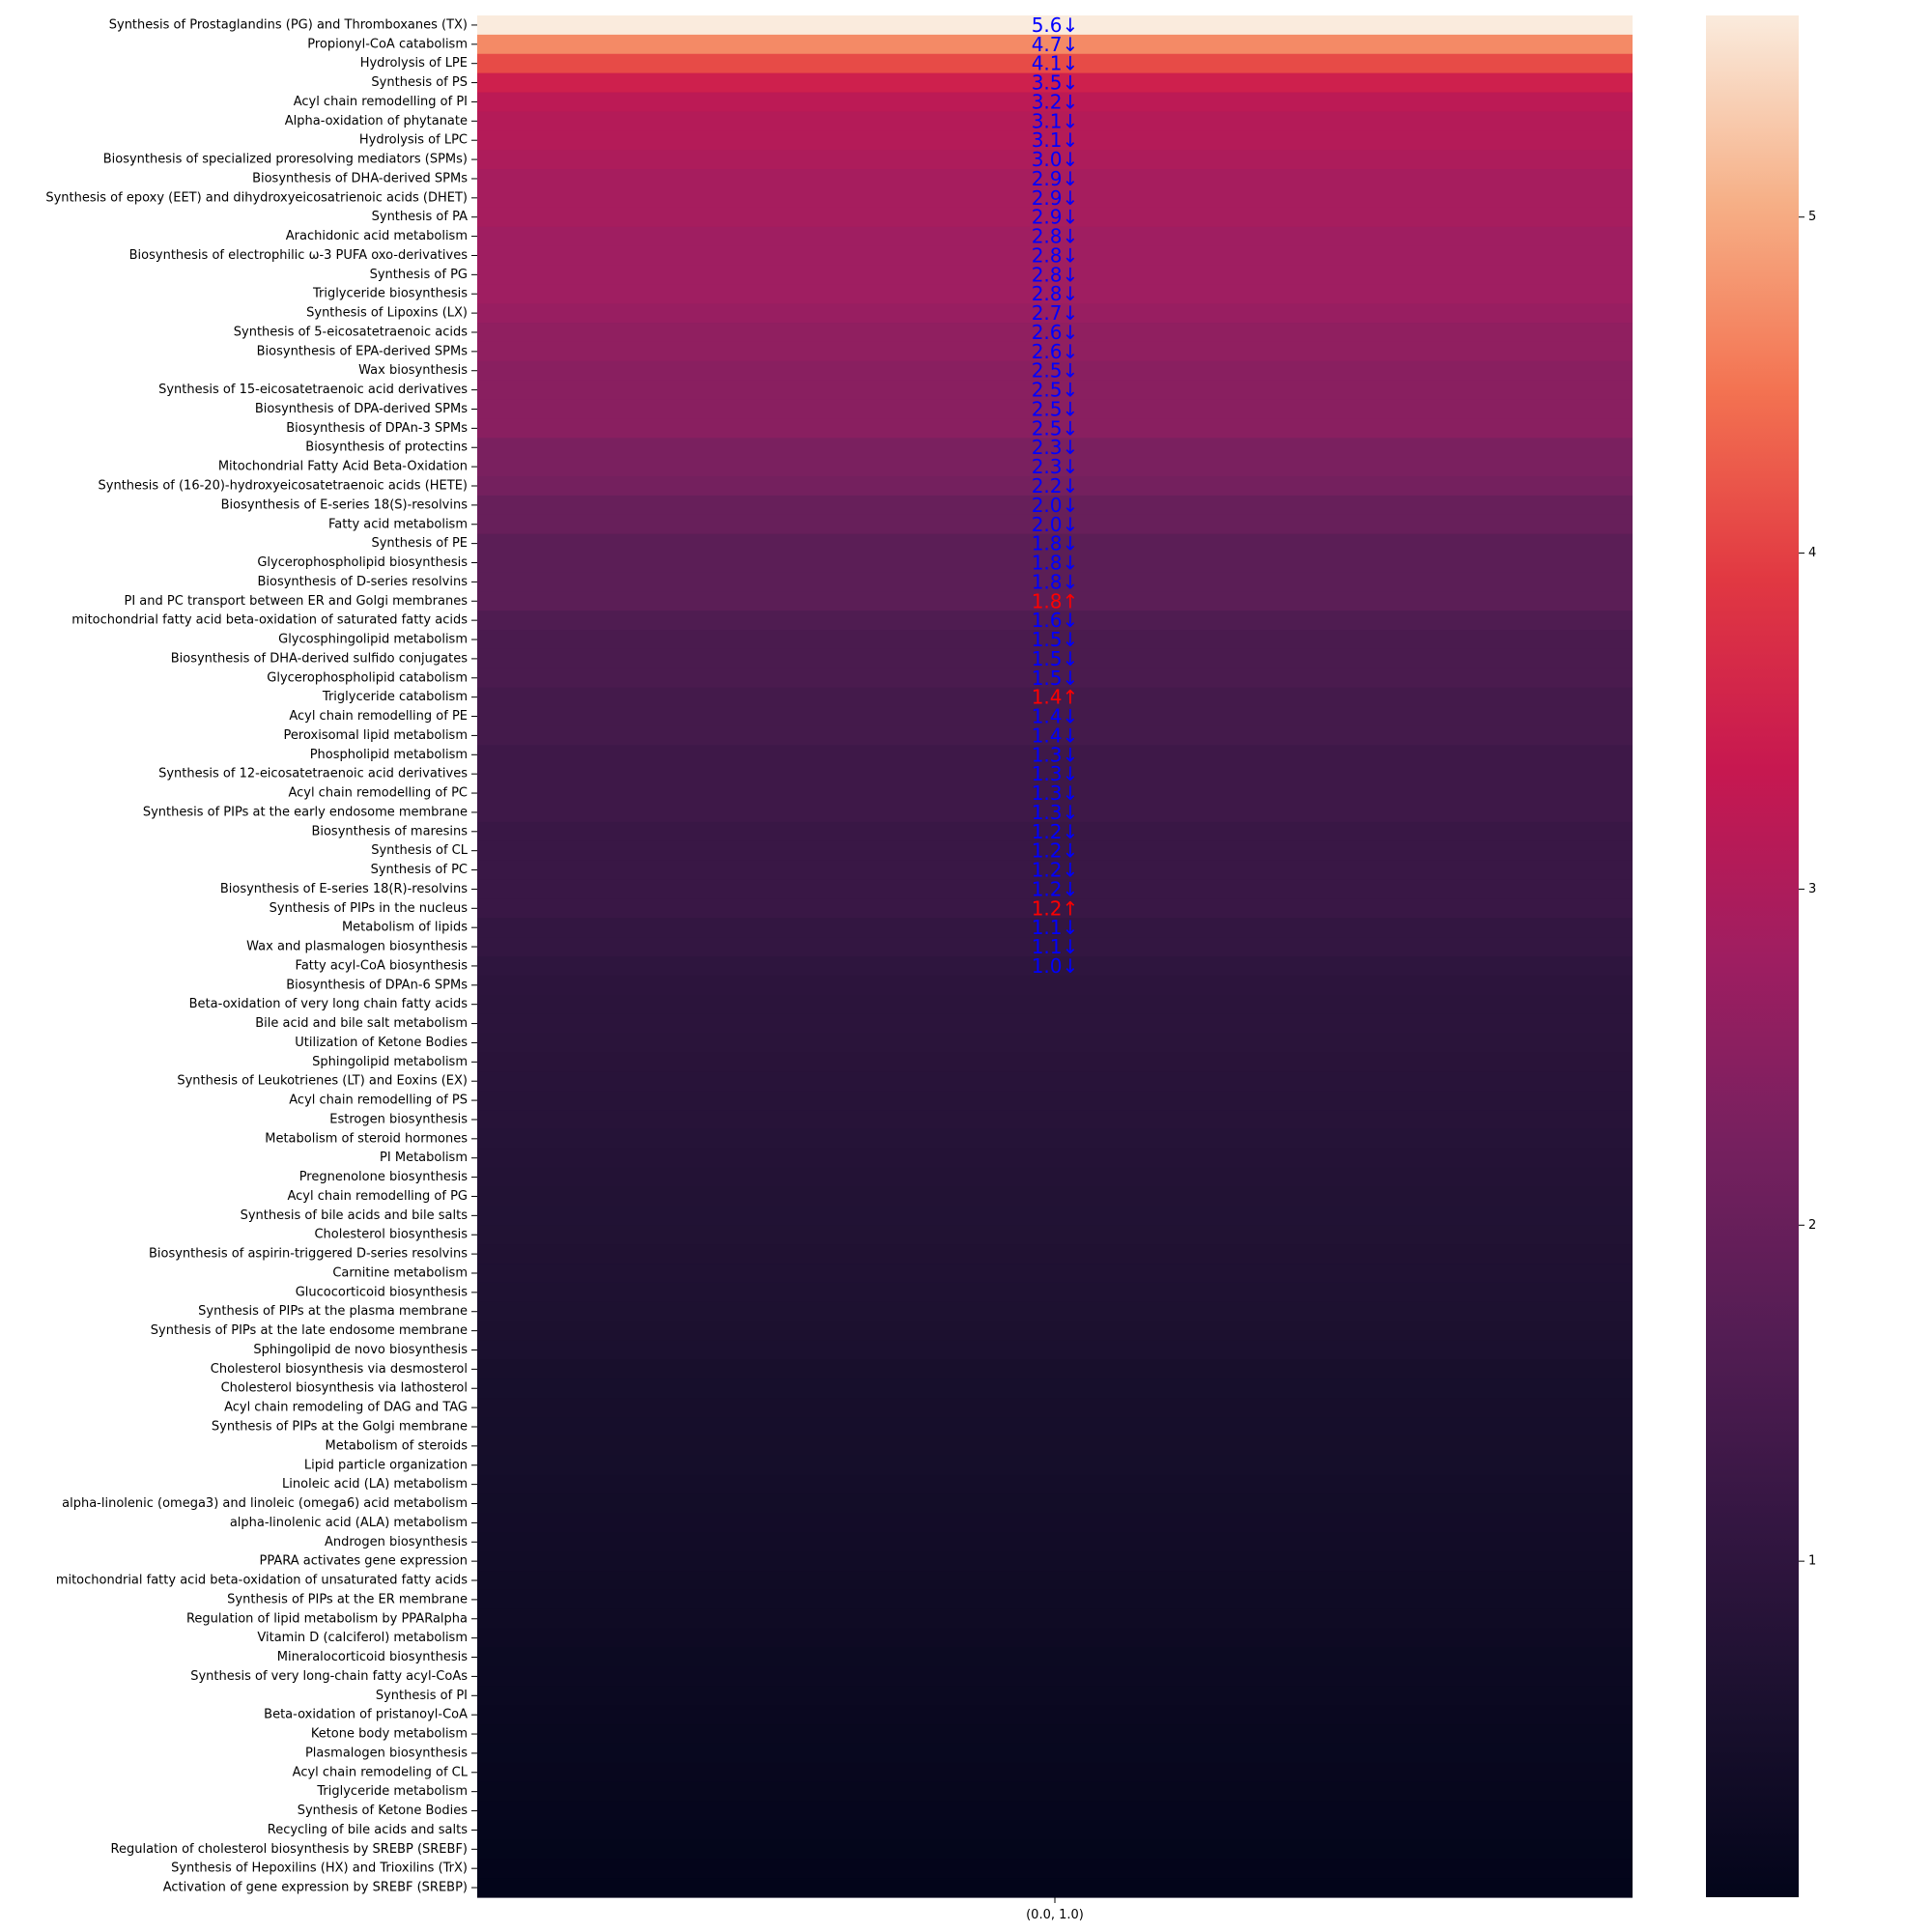  What do you see at coordinates (355, 1215) in the screenshot?
I see `row-label: Synthesis of bile acids and bile salts` at bounding box center [355, 1215].